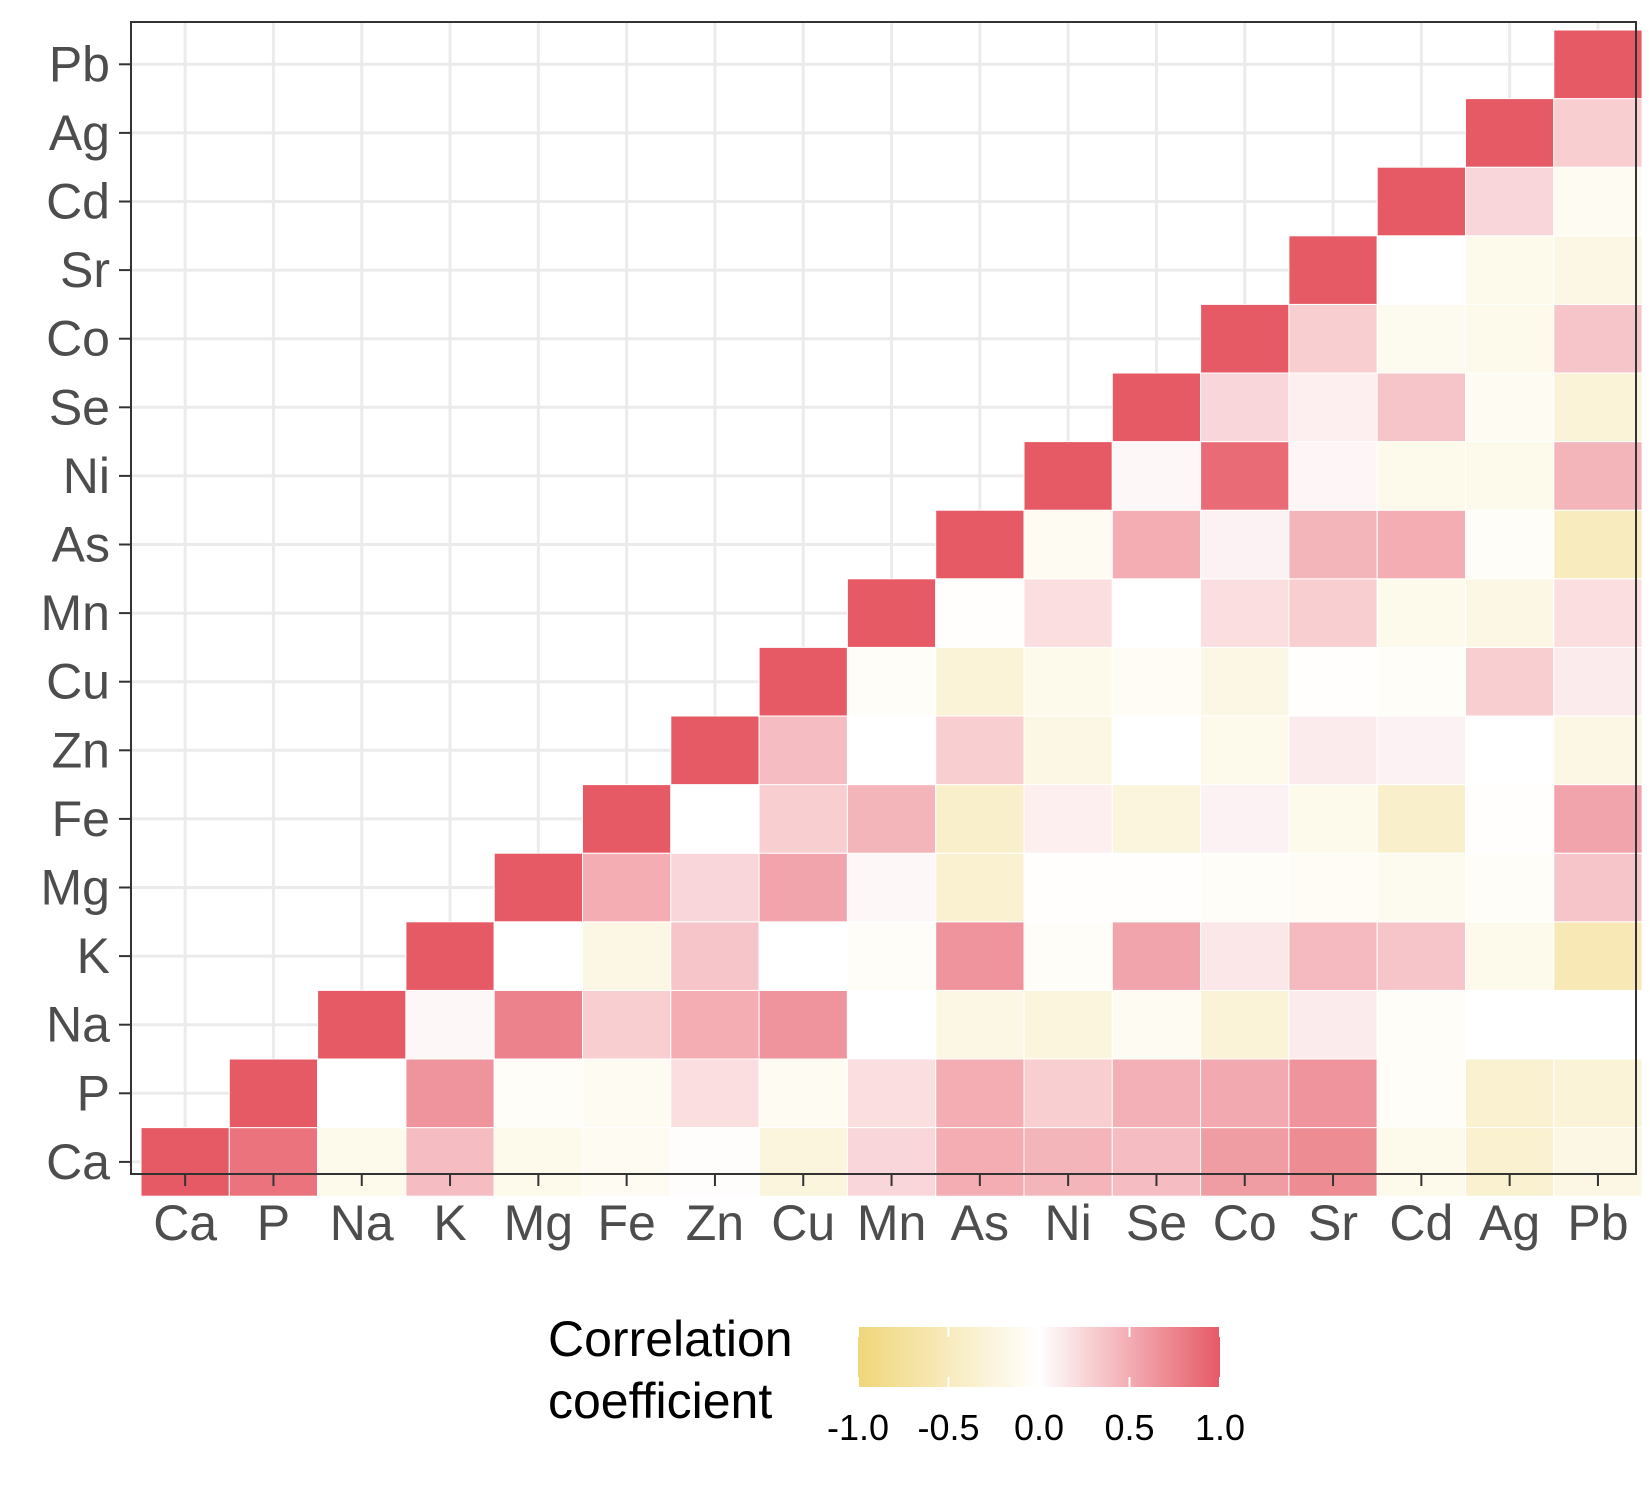 The height and width of the screenshot is (1500, 1650). Describe the element at coordinates (1333, 1024) in the screenshot. I see `heatmap-cell-na-sr` at that location.